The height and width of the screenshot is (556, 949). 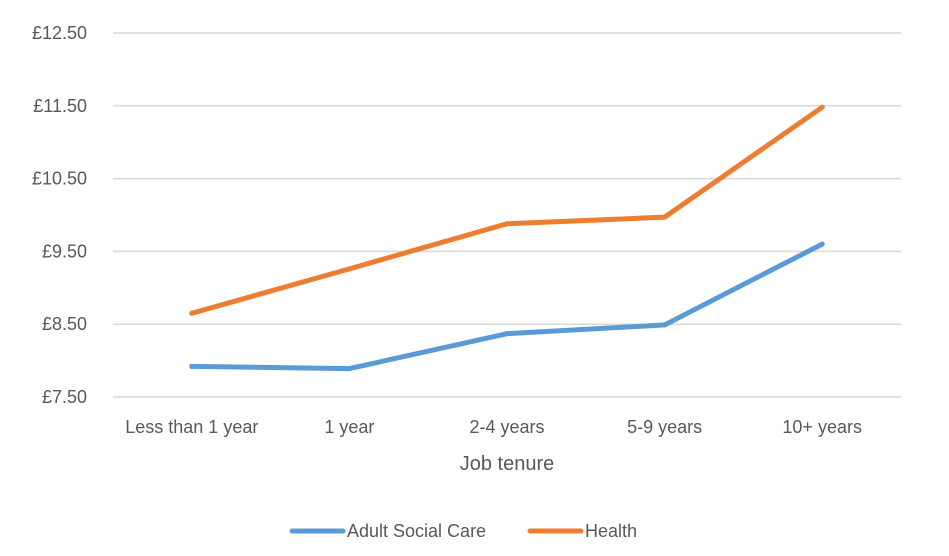 I want to click on y-tick-label: £11.50, so click(x=60, y=106).